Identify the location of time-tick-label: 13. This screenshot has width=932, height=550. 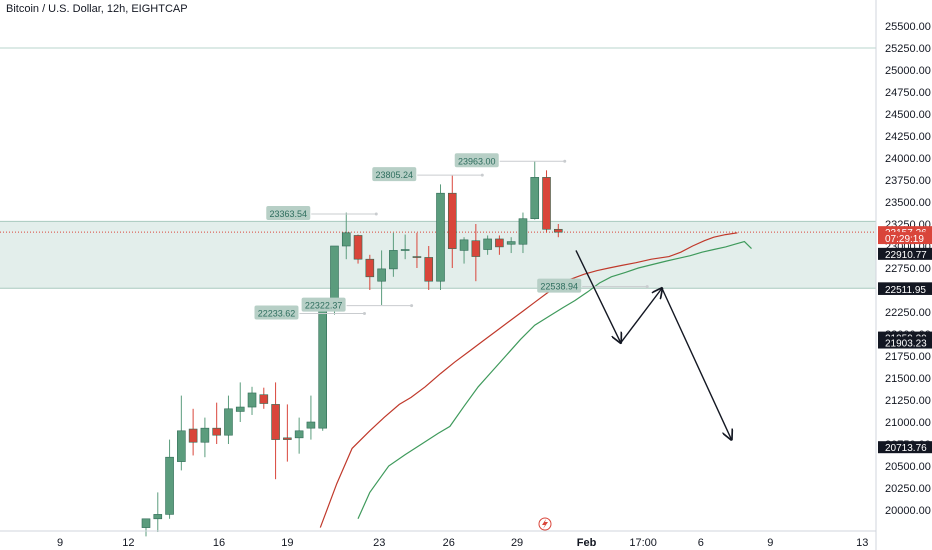
(862, 543).